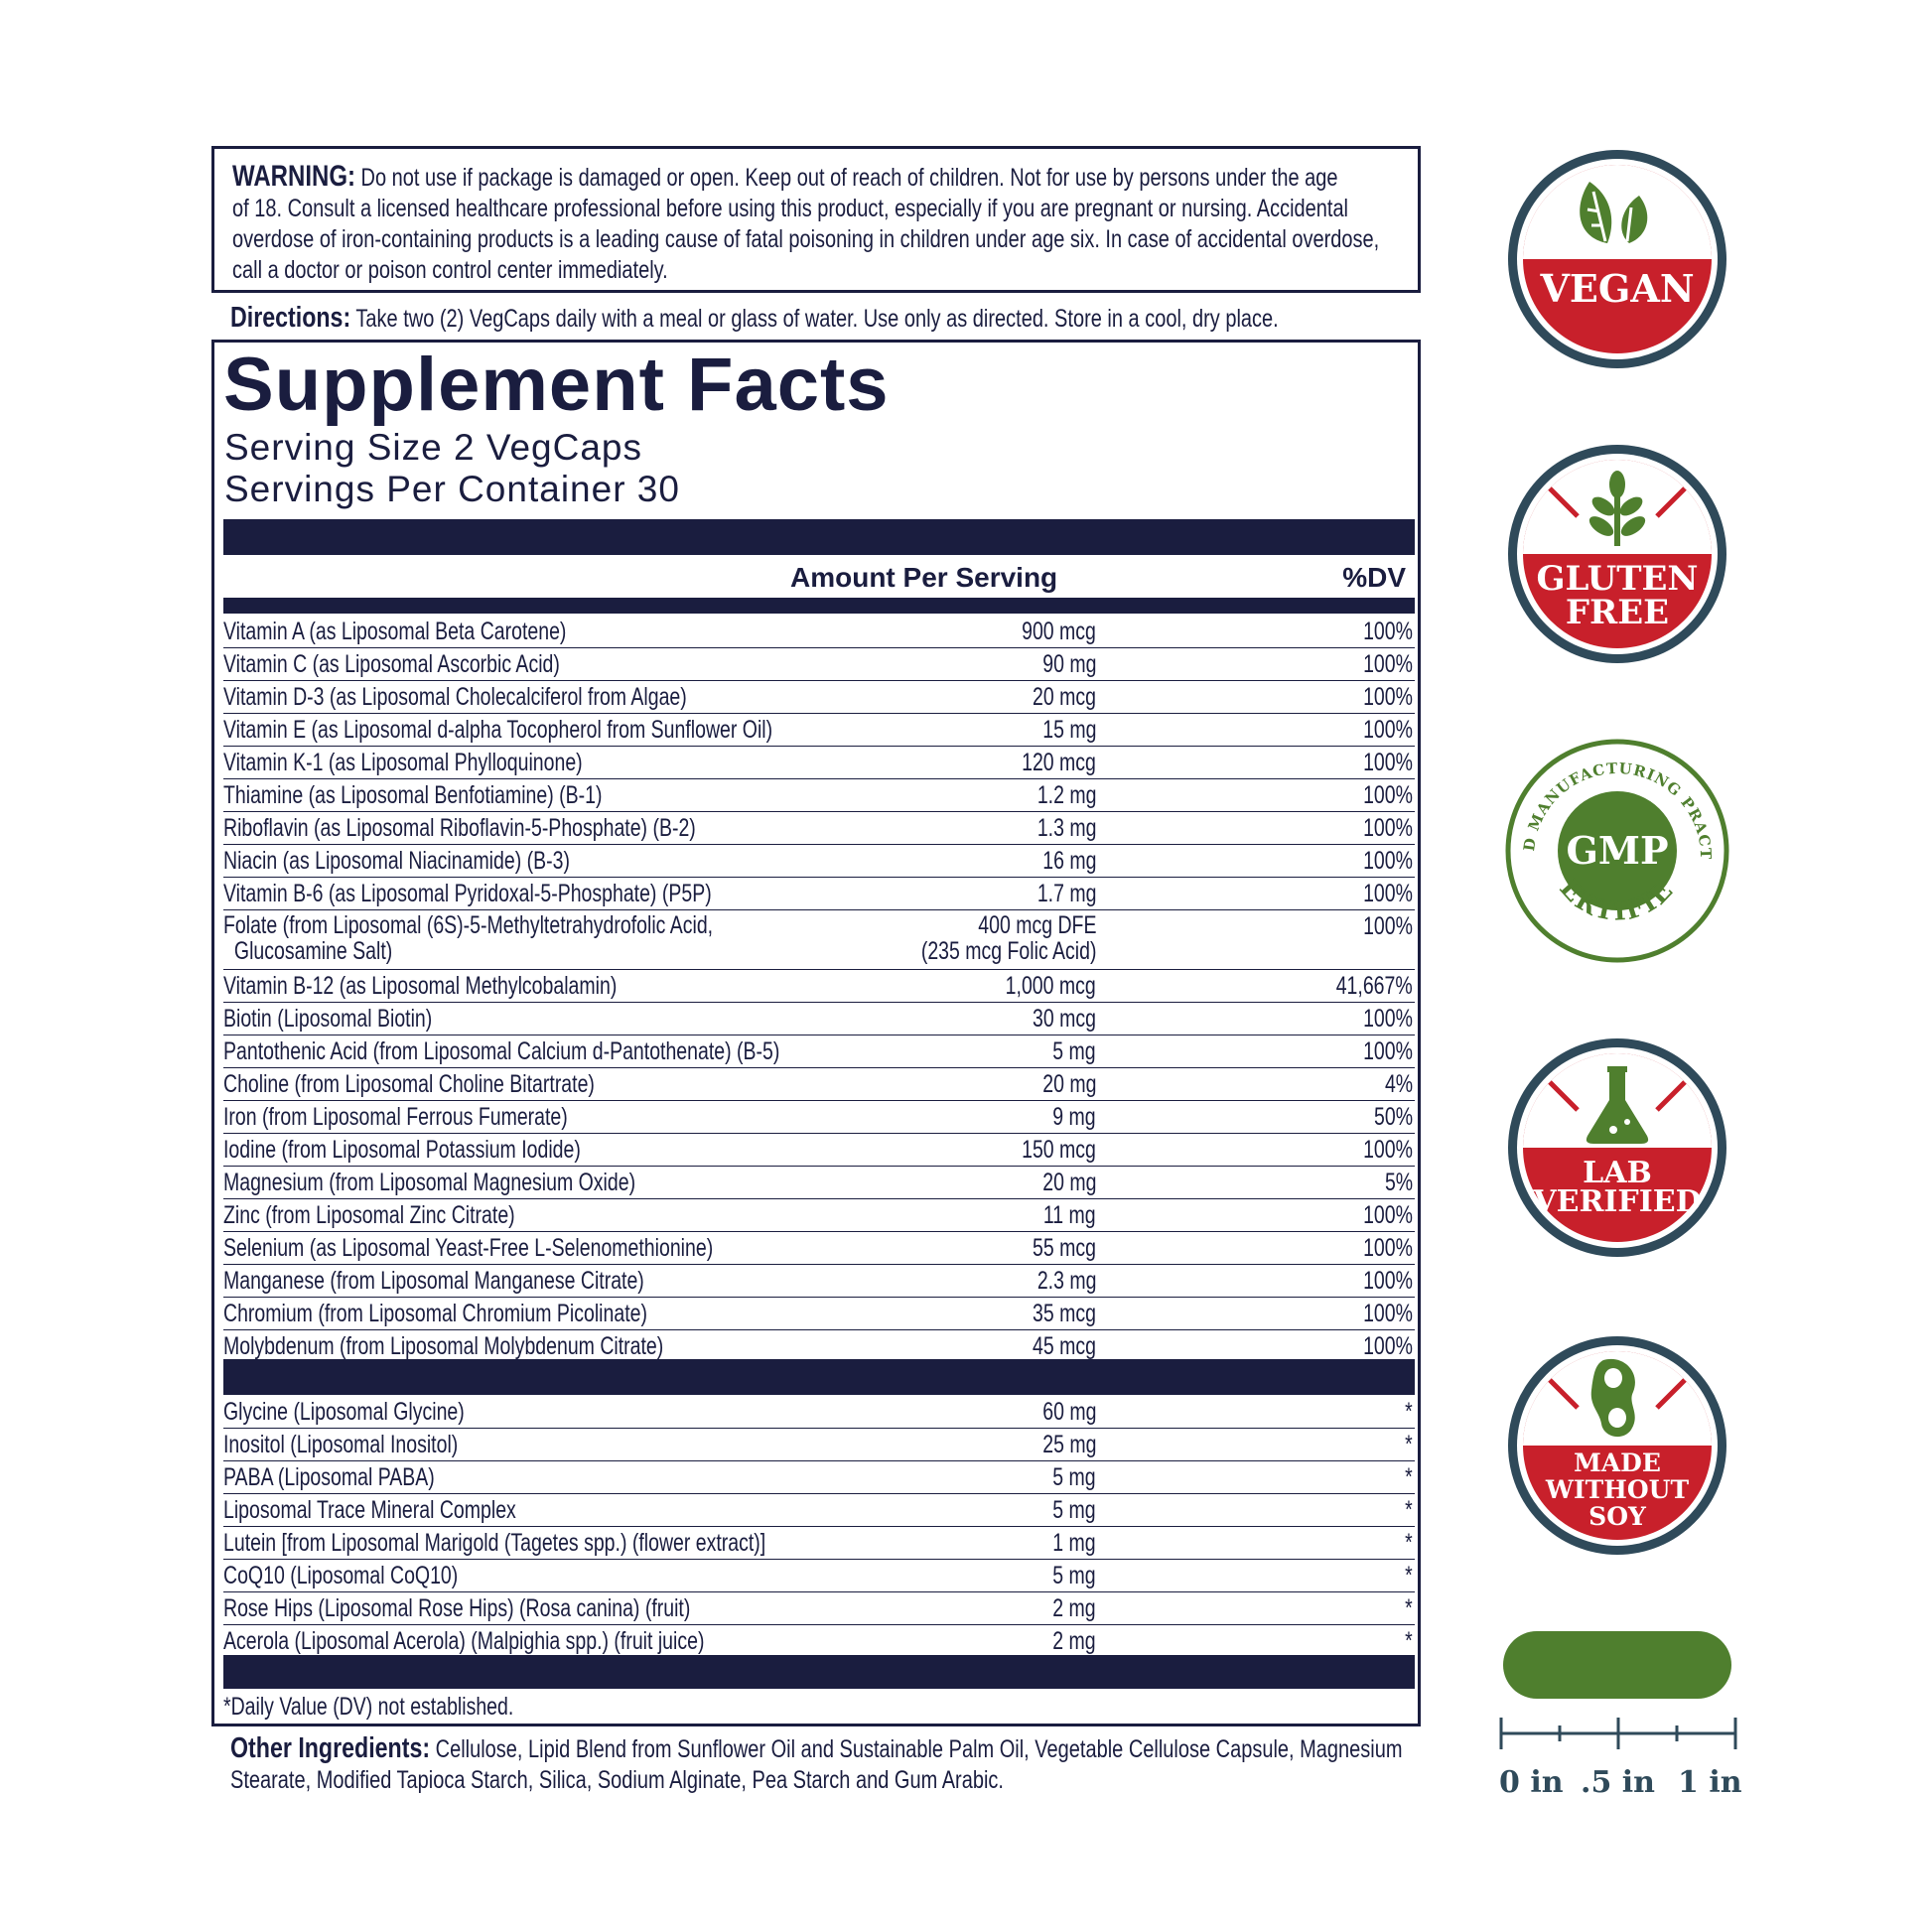  What do you see at coordinates (1064, 697) in the screenshot?
I see `nutrient-amount: 20 mcg` at bounding box center [1064, 697].